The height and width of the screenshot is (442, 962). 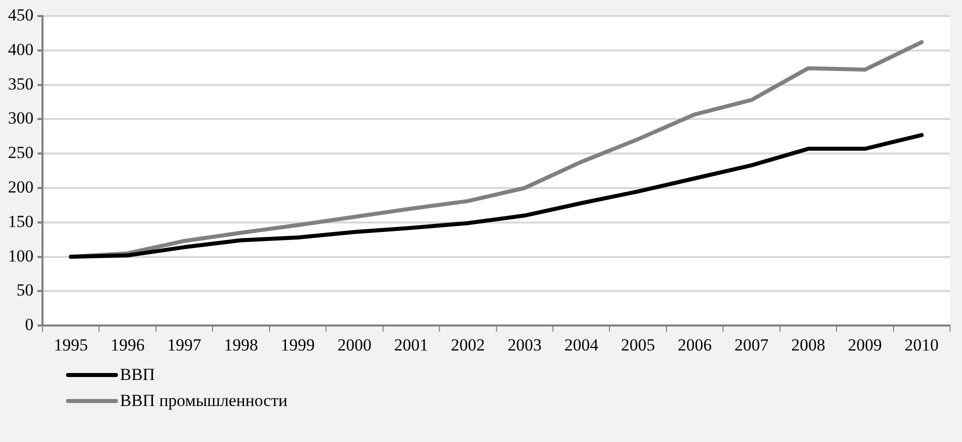 I want to click on x-tick-label: 1999, so click(x=297, y=344).